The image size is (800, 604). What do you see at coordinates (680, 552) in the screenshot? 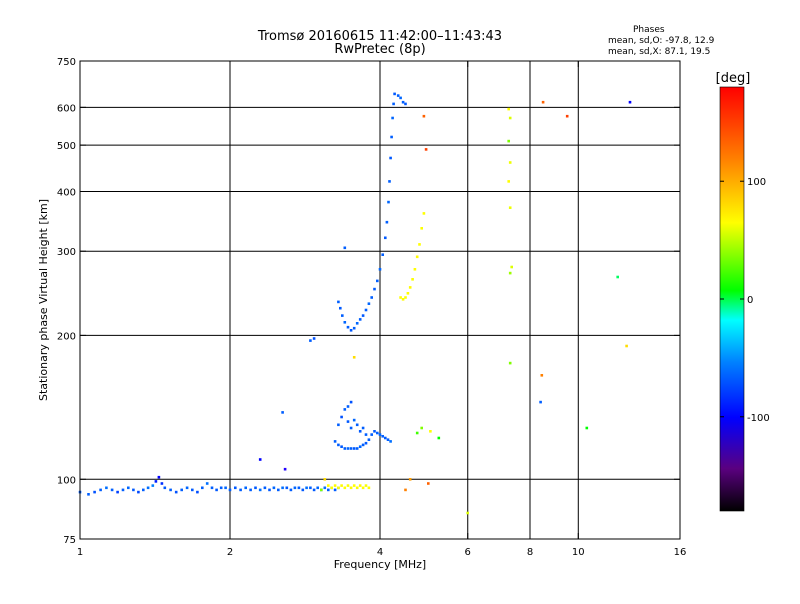
I see `x-tick-label: 16` at bounding box center [680, 552].